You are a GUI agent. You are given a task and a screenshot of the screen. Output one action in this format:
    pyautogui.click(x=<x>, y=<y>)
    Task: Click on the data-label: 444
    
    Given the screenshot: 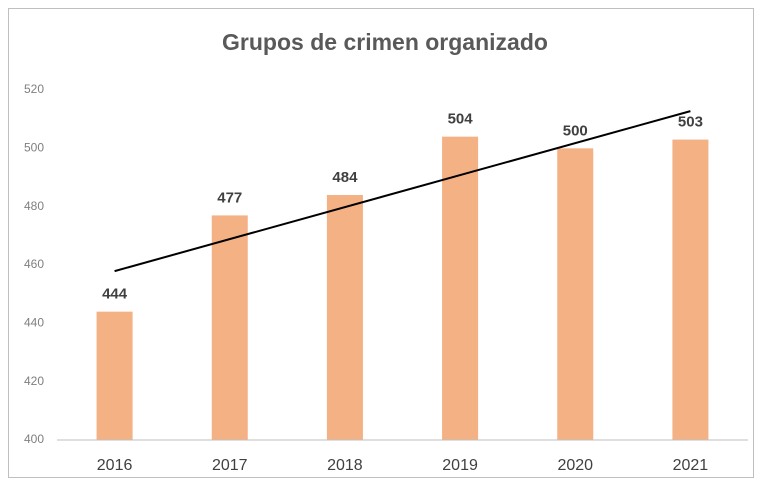 What is the action you would take?
    pyautogui.click(x=115, y=294)
    